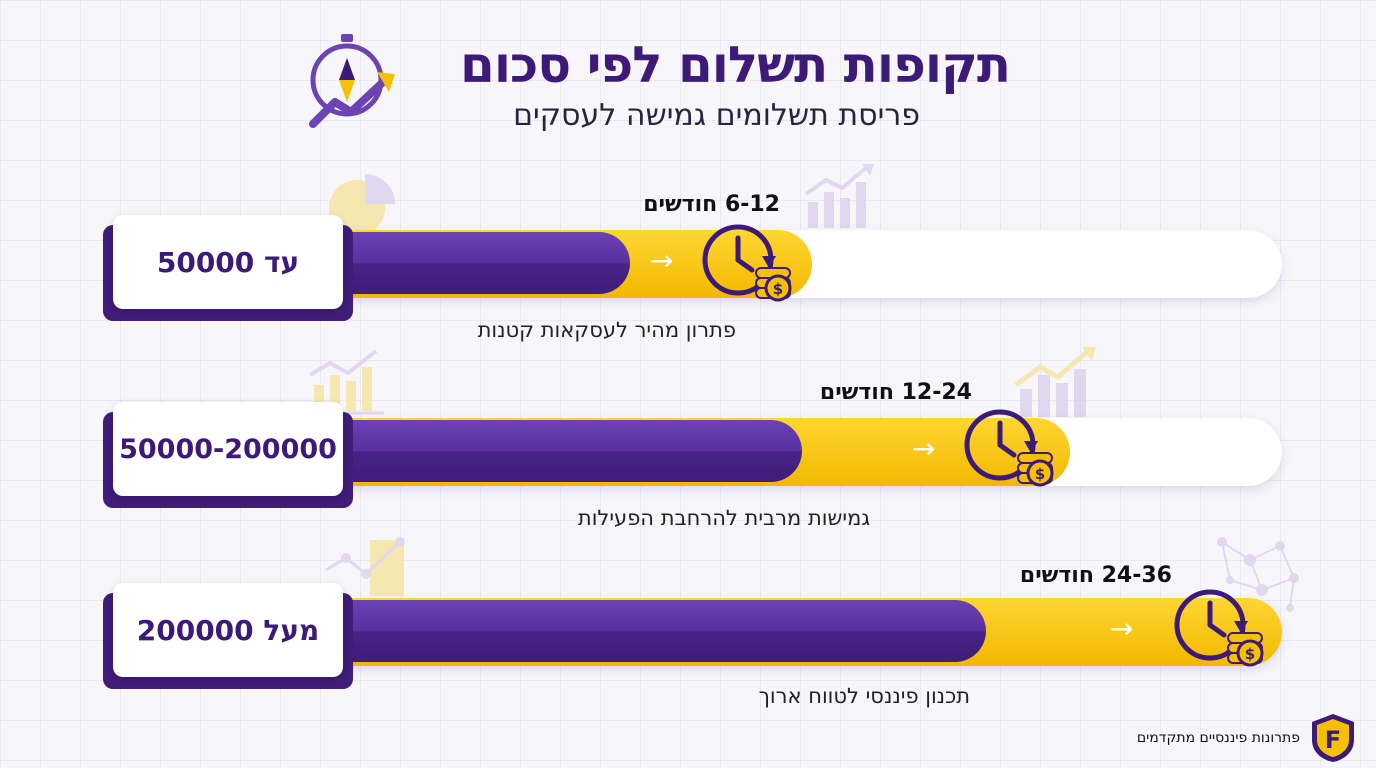  What do you see at coordinates (711, 204) in the screenshot?
I see `duration-label: 6-12 חודשים` at bounding box center [711, 204].